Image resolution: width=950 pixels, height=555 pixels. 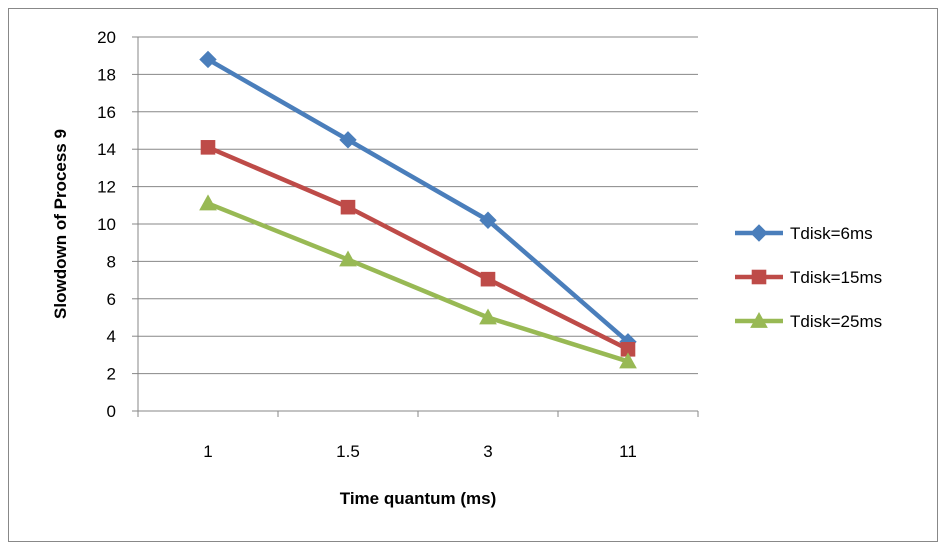 What do you see at coordinates (111, 299) in the screenshot?
I see `y-tick-label: 6` at bounding box center [111, 299].